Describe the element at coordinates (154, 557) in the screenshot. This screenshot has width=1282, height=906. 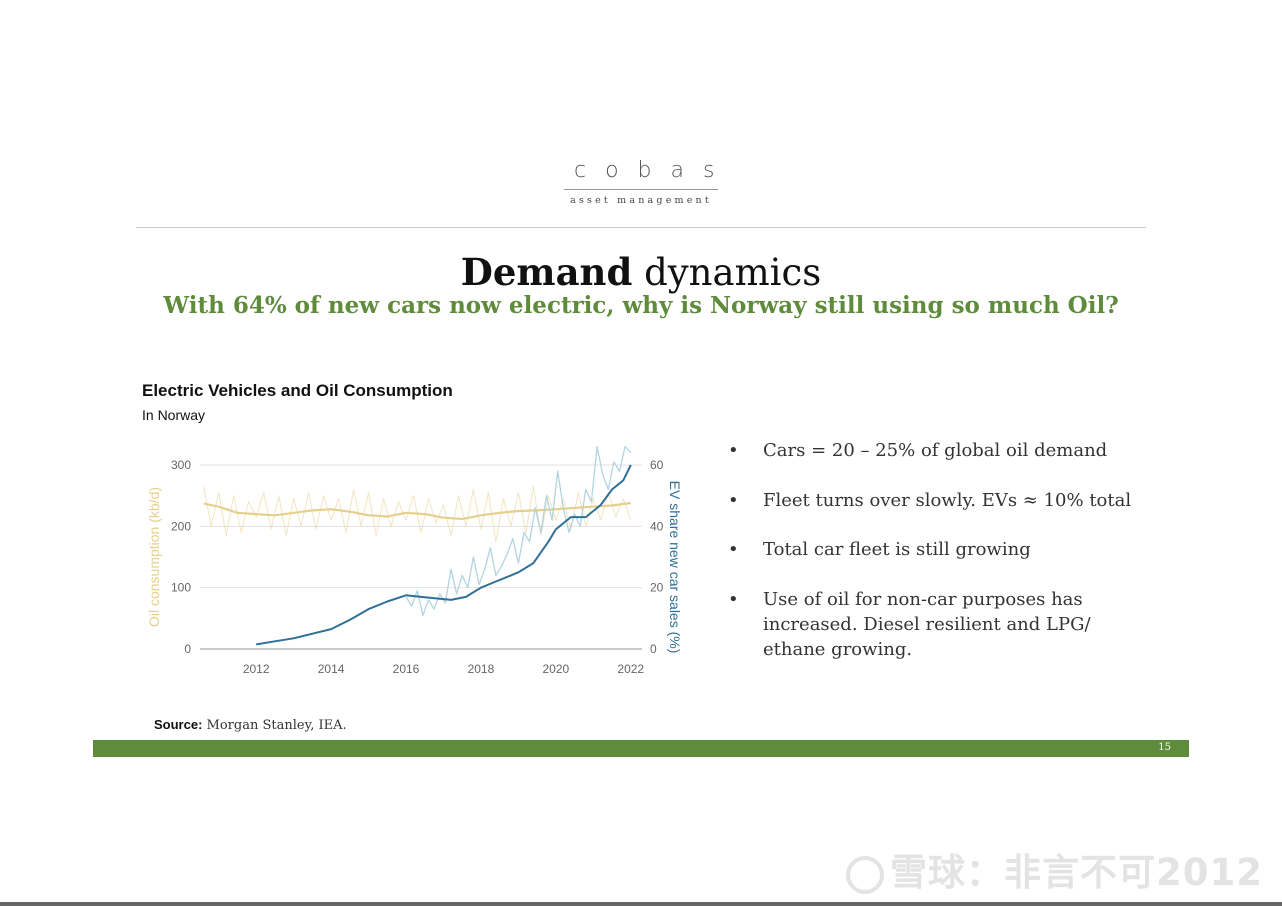
I see `y-left-axis-label: Oil consumption (kb/d)` at that location.